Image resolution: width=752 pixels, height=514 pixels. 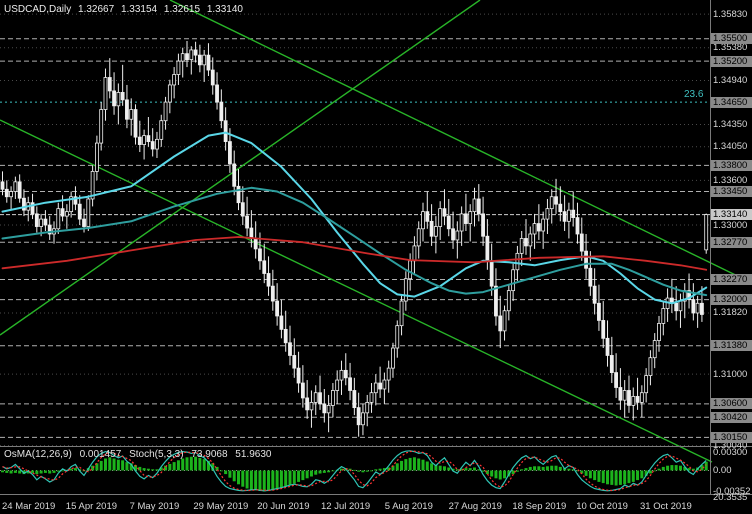 I want to click on stoch-name-label: Stoch(5,3,3), so click(x=156, y=454).